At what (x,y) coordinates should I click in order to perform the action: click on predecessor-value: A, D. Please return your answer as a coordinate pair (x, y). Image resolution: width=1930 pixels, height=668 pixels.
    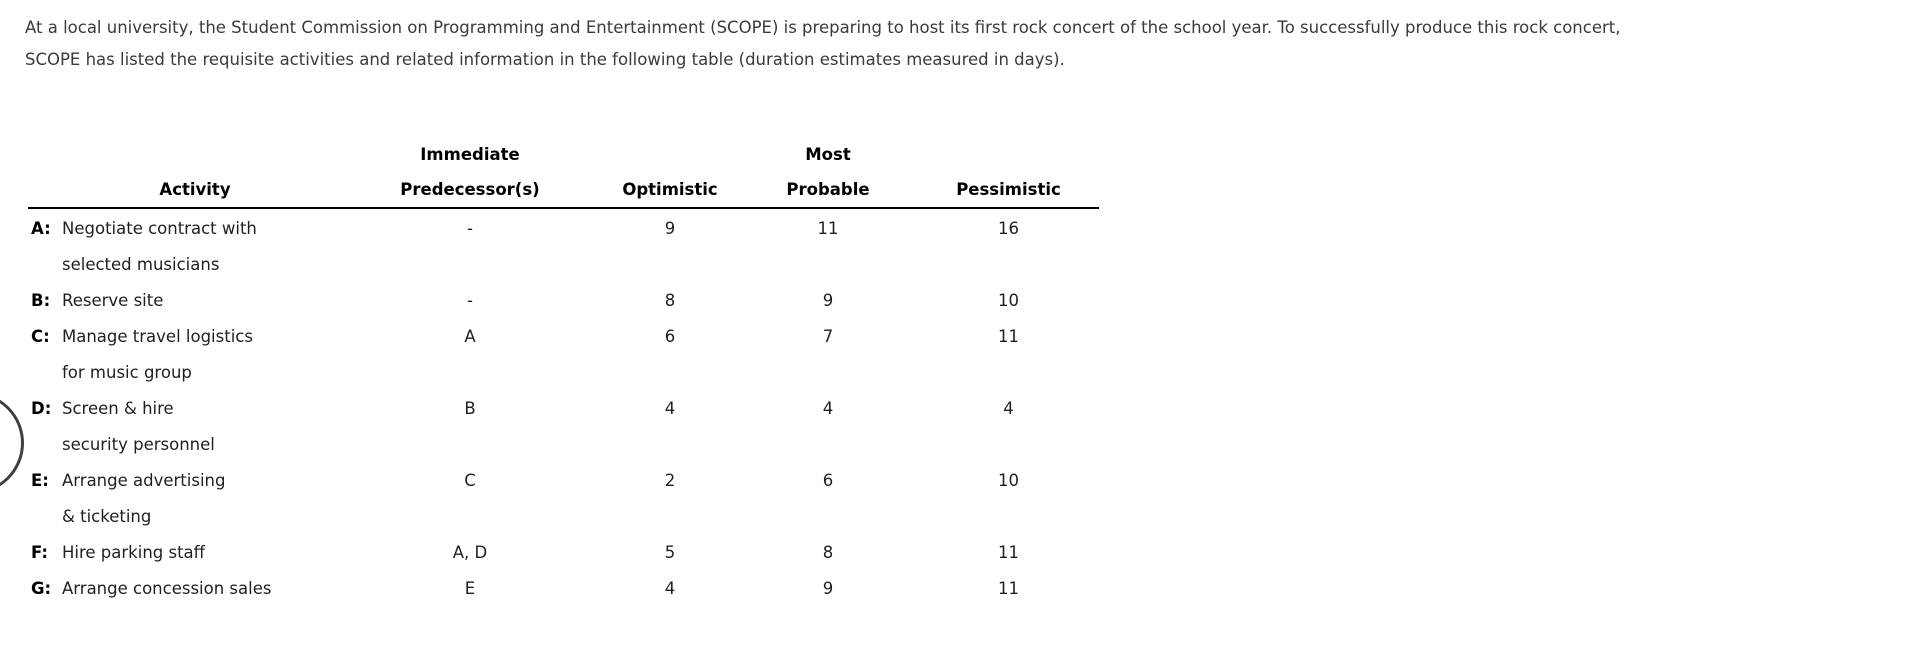
    Looking at the image, I should click on (470, 552).